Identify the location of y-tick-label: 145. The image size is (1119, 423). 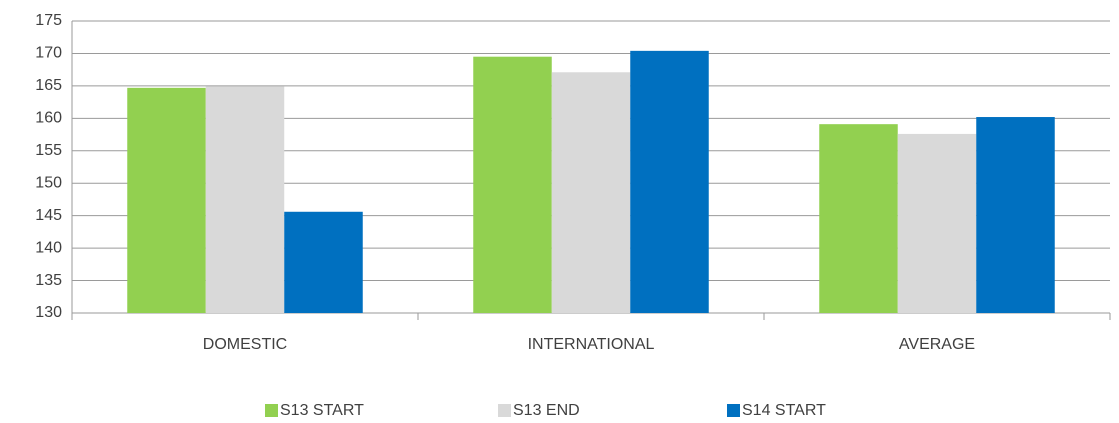
(48, 215).